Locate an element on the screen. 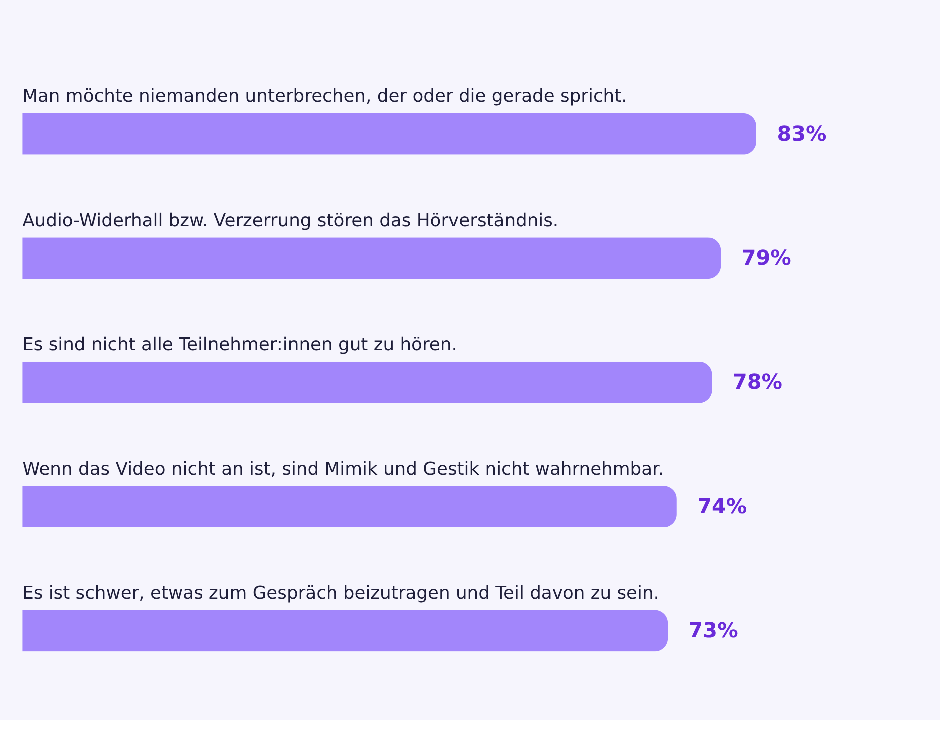 The width and height of the screenshot is (940, 733). y-tick-label: Es sind nicht alle Teilnehmer:innen gut zu hören. is located at coordinates (240, 345).